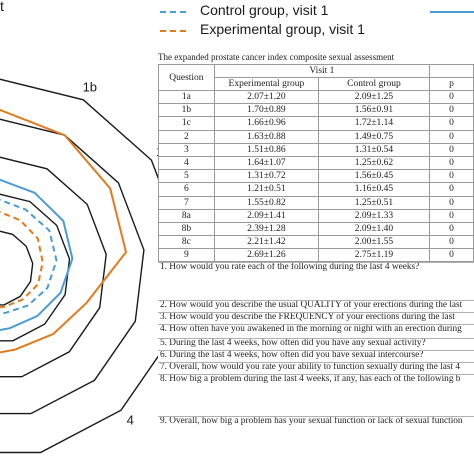 The height and width of the screenshot is (474, 474). What do you see at coordinates (157, 151) in the screenshot?
I see `radar-axis-label: 1c` at bounding box center [157, 151].